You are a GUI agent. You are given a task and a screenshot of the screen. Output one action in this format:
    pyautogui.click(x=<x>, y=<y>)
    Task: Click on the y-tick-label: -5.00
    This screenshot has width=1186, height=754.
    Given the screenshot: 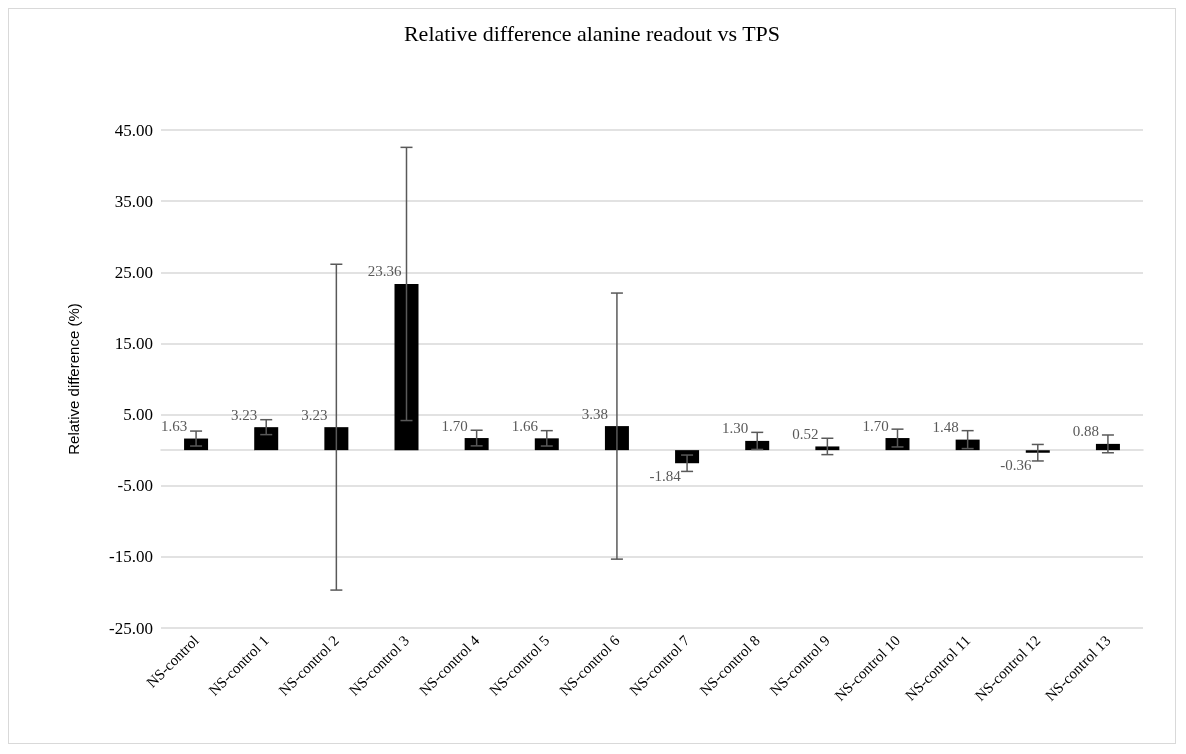 What is the action you would take?
    pyautogui.click(x=135, y=486)
    